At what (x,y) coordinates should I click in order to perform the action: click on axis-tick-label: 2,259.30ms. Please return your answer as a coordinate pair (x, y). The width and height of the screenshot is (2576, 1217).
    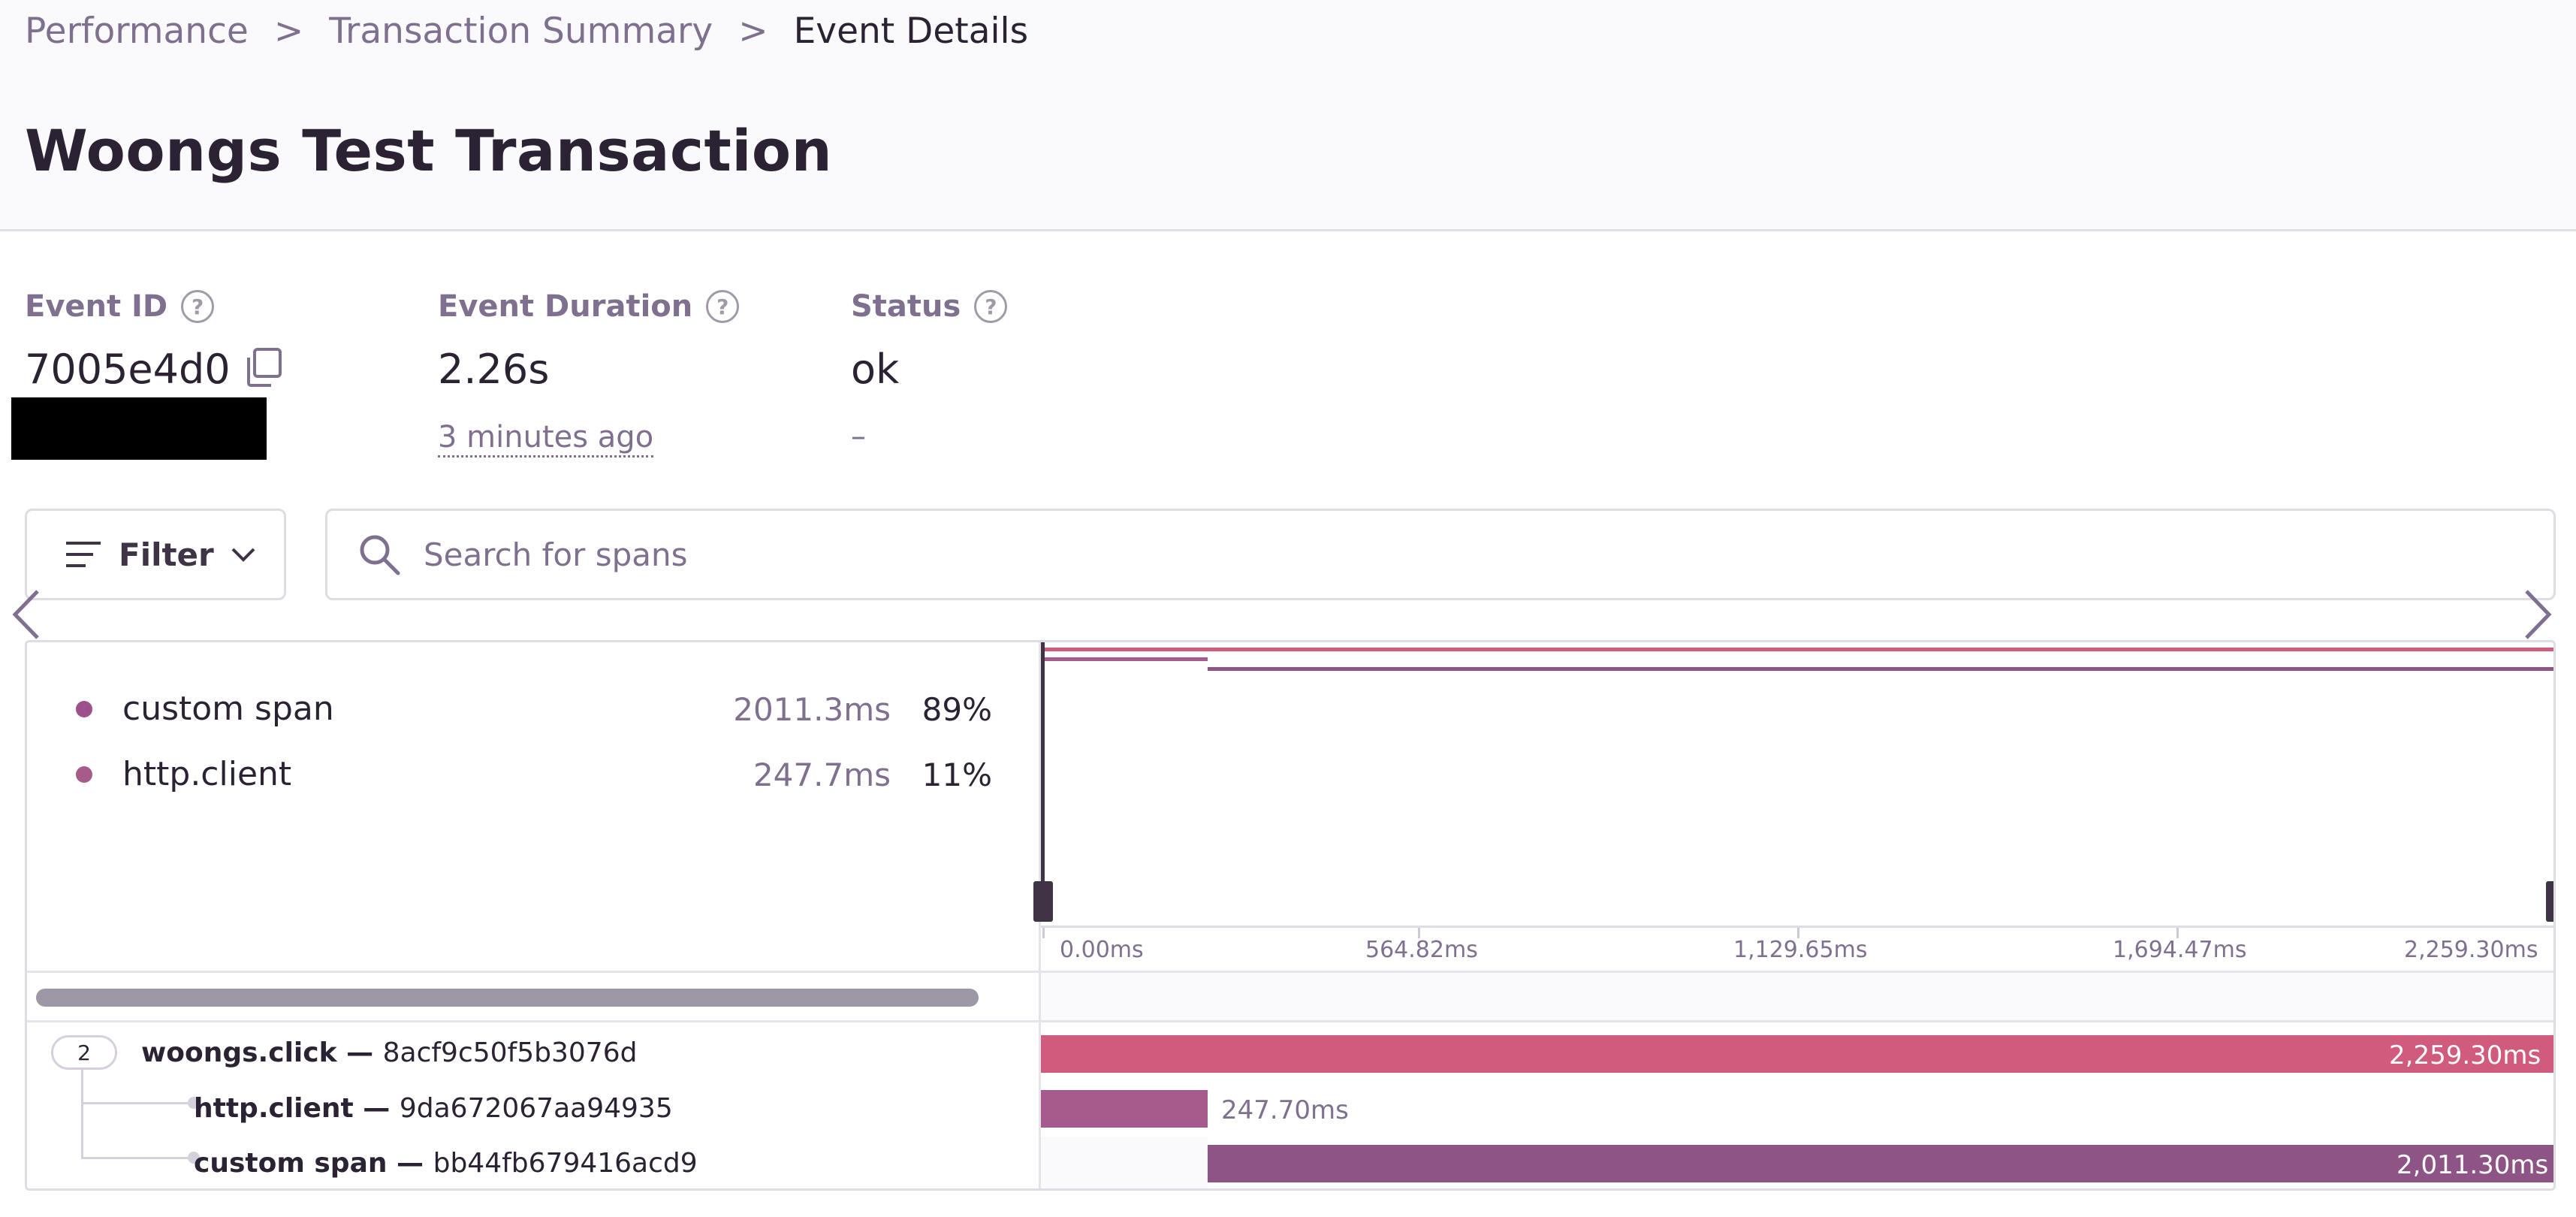
    Looking at the image, I should click on (2471, 950).